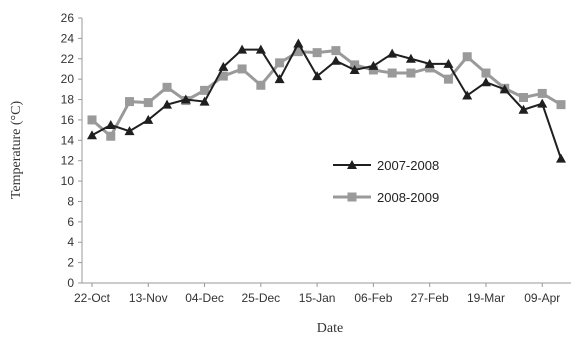 This screenshot has height=337, width=580. Describe the element at coordinates (408, 165) in the screenshot. I see `legend-label: 2007-2008` at that location.